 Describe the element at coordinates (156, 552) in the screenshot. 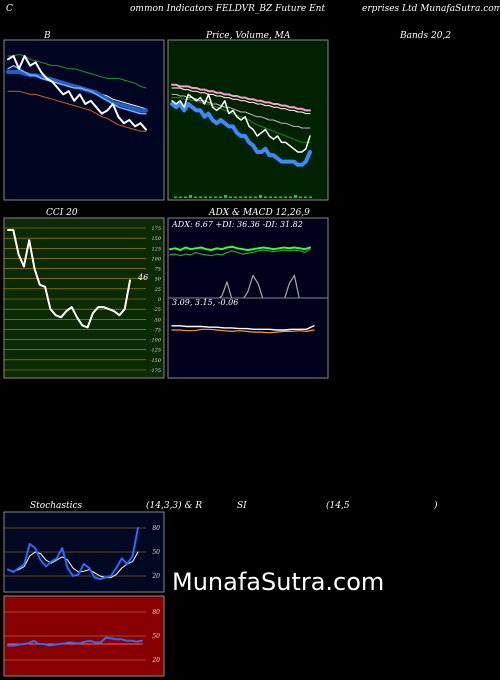

I see `stoch-tick-label: 50` at that location.